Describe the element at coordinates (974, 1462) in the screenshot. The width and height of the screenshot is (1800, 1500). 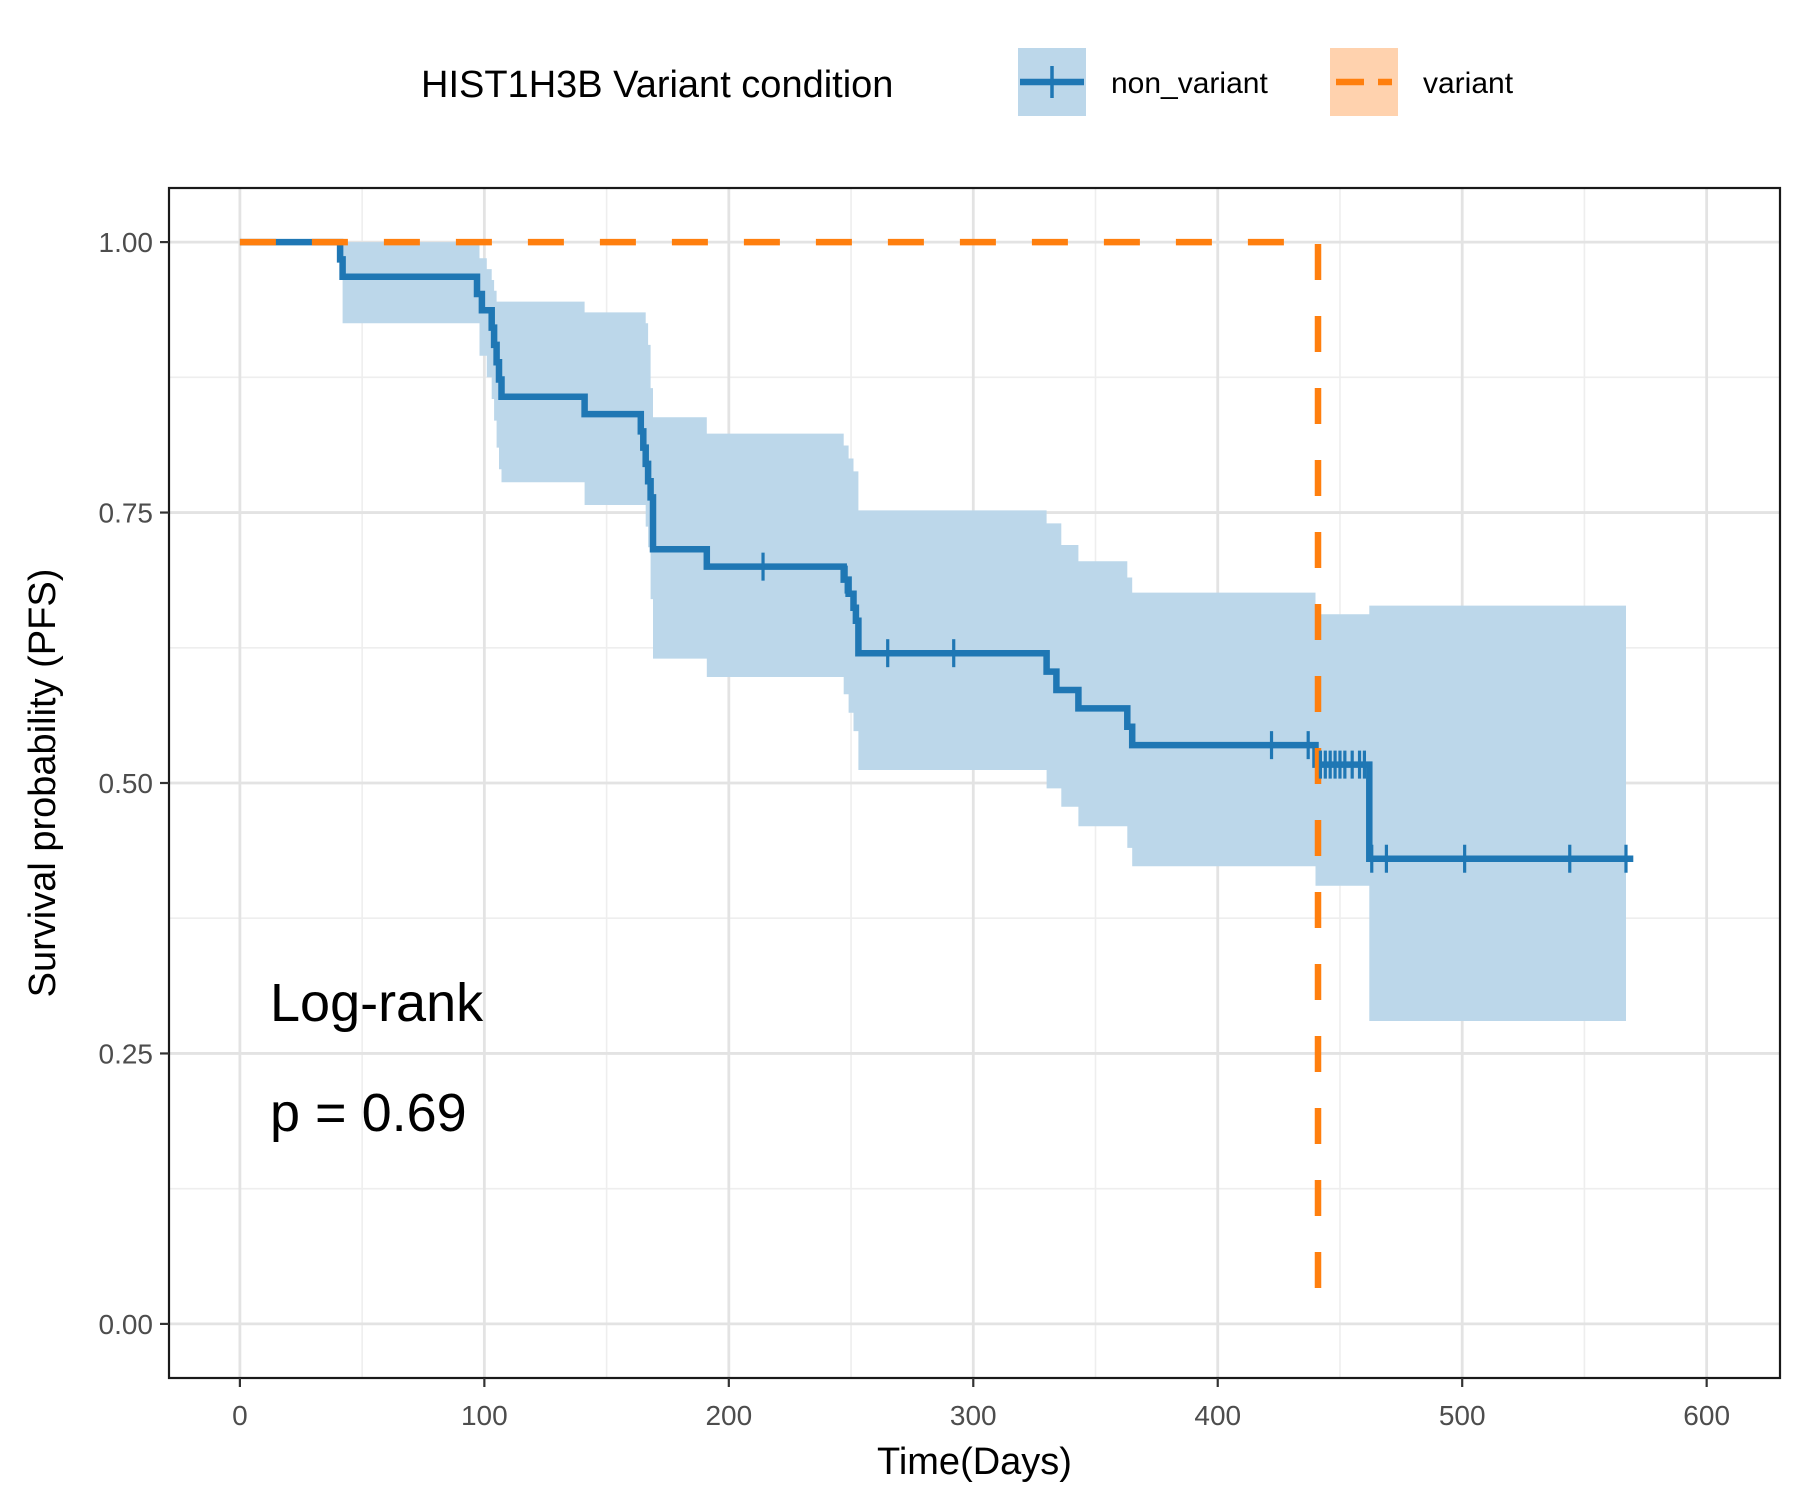
I see `x-axis-title: Time(Days)` at that location.